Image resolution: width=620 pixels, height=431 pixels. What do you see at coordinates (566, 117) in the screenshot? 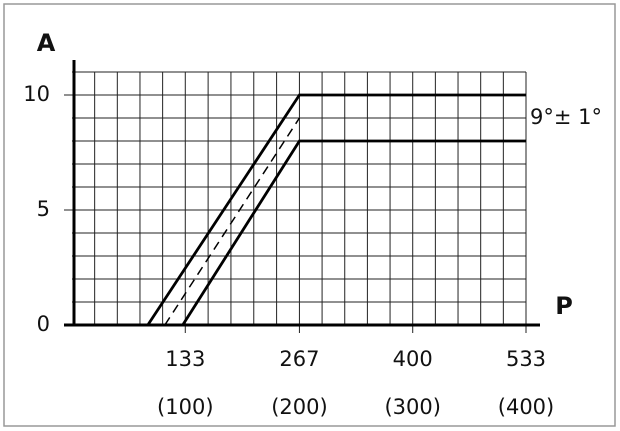
I see `annotation: 9°± 1°` at bounding box center [566, 117].